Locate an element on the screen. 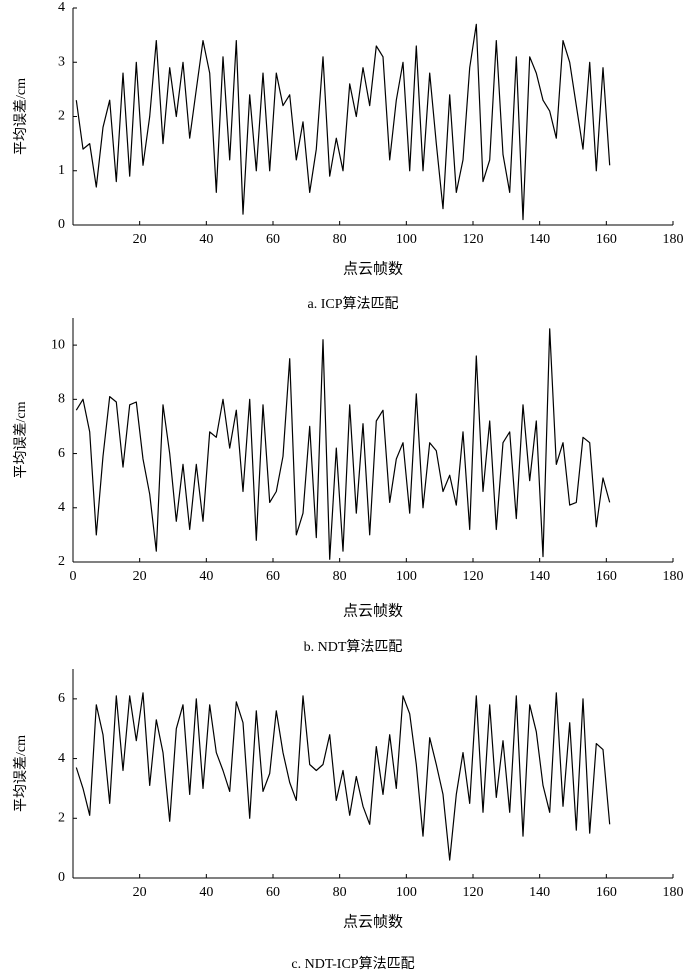 This screenshot has width=700, height=974. y-tick-label: 8 is located at coordinates (61, 399).